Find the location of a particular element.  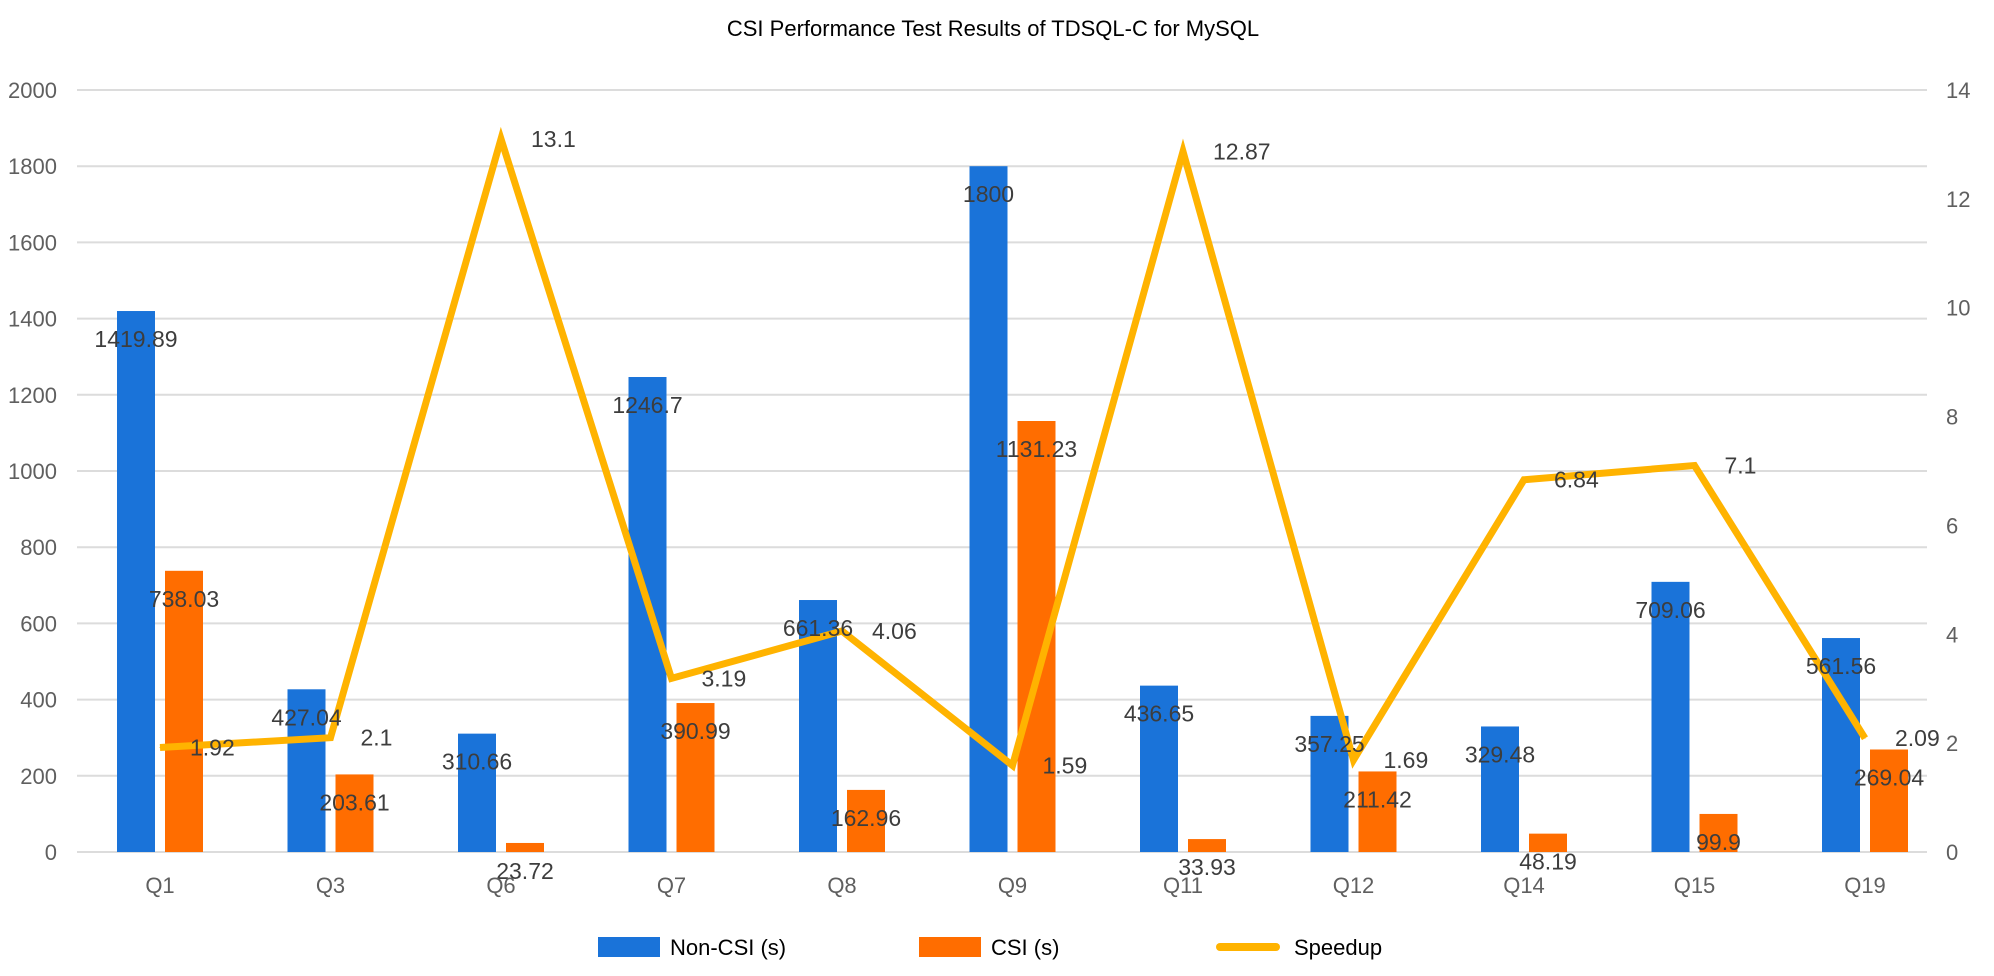

y-tick-label-left: 600 is located at coordinates (38, 623).